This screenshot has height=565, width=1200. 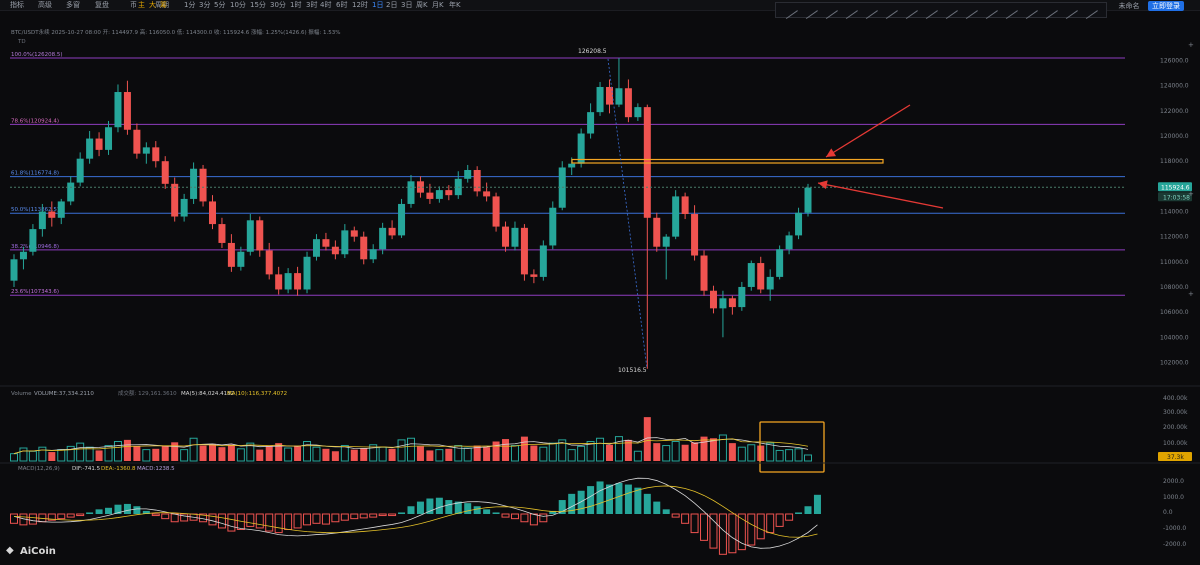 I want to click on toolbar-item: 复盘, so click(x=102, y=5).